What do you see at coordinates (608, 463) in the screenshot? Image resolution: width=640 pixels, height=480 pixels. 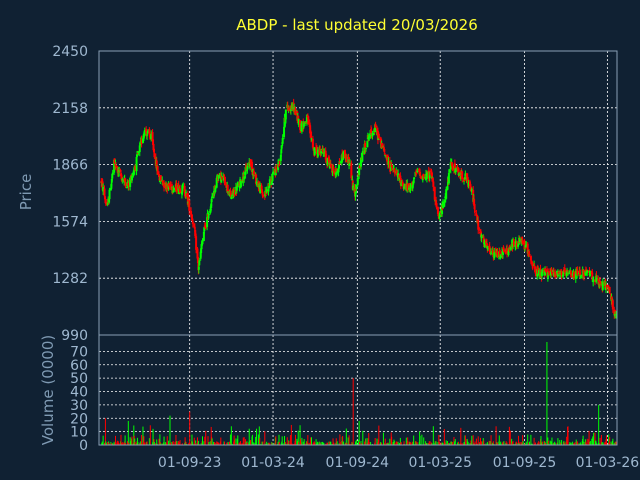 I see `x-tick-label: 01-03-26` at bounding box center [608, 463].